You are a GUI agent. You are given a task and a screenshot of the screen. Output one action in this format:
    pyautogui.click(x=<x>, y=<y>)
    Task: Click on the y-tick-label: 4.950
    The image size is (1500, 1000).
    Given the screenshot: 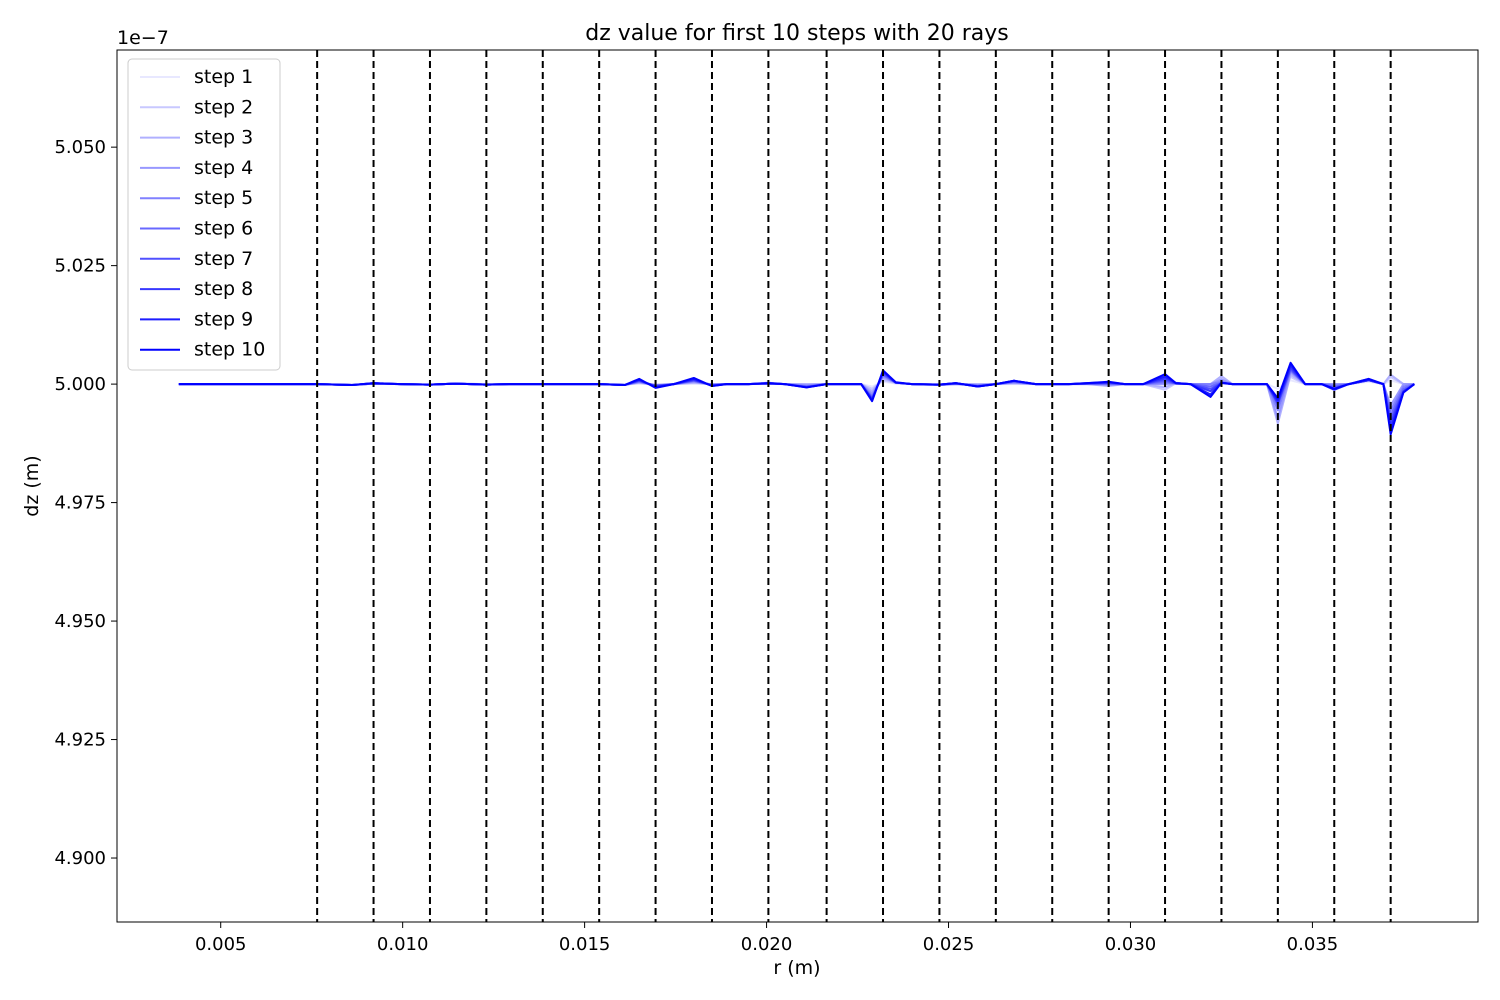 What is the action you would take?
    pyautogui.click(x=80, y=621)
    